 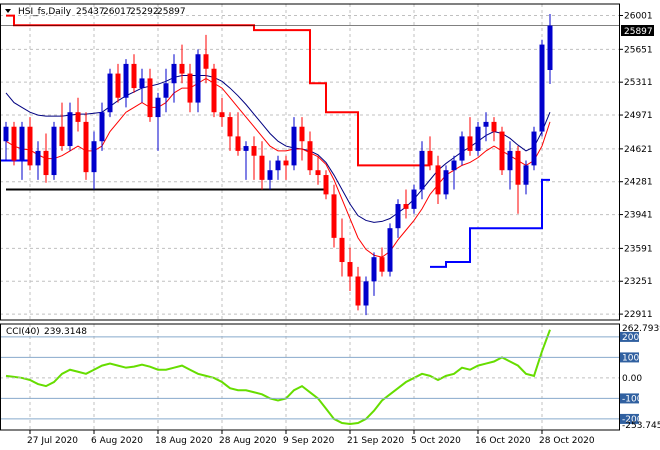 I want to click on current-price-tag: 25897, so click(x=637, y=31).